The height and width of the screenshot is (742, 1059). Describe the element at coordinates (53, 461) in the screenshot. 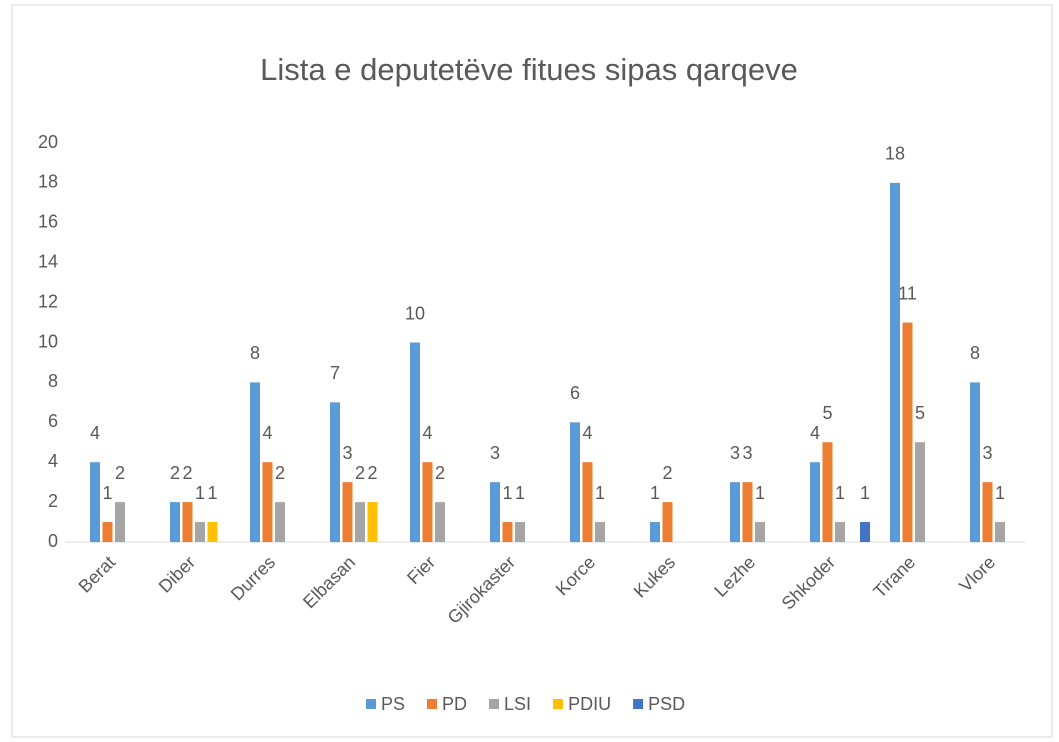

I see `y-tick-label: 4` at that location.